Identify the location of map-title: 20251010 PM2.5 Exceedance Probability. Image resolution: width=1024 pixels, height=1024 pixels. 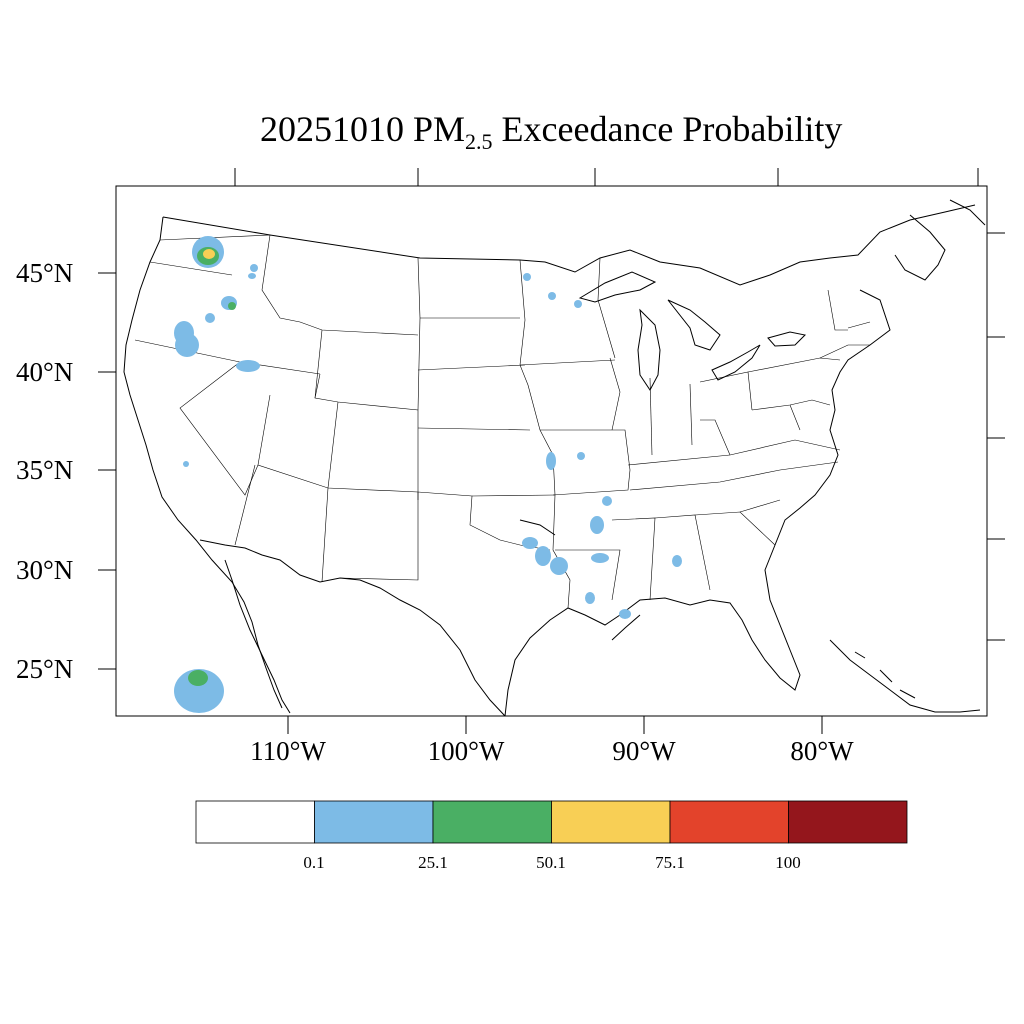
(551, 131).